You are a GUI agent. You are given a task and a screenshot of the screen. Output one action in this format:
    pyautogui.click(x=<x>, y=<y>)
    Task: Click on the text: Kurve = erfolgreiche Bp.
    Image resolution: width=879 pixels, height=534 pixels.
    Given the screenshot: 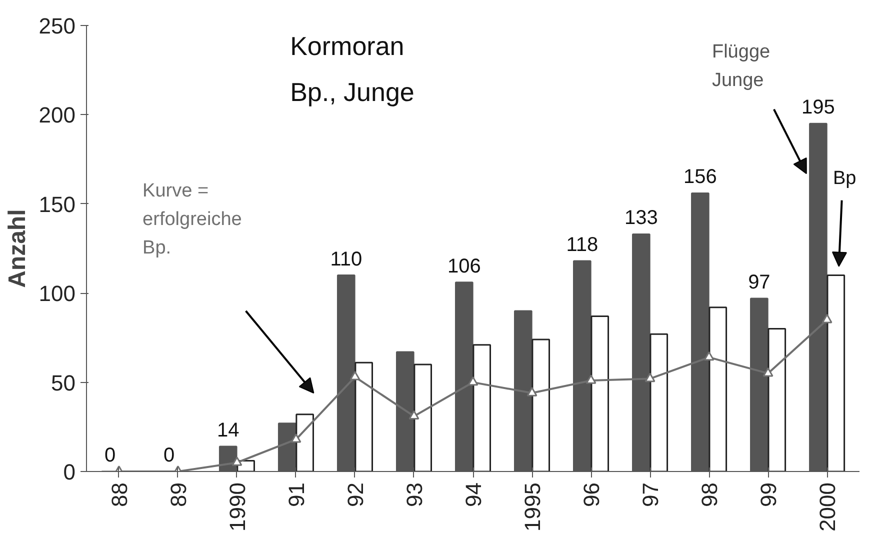 What is the action you would take?
    pyautogui.click(x=192, y=219)
    